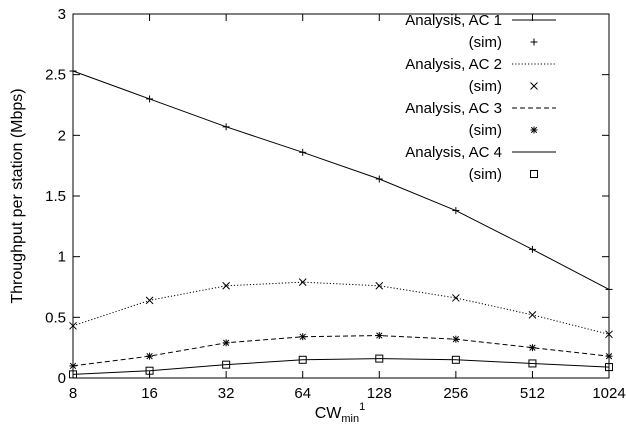 This screenshot has width=626, height=433. What do you see at coordinates (302, 393) in the screenshot?
I see `x-tick-label: 64` at bounding box center [302, 393].